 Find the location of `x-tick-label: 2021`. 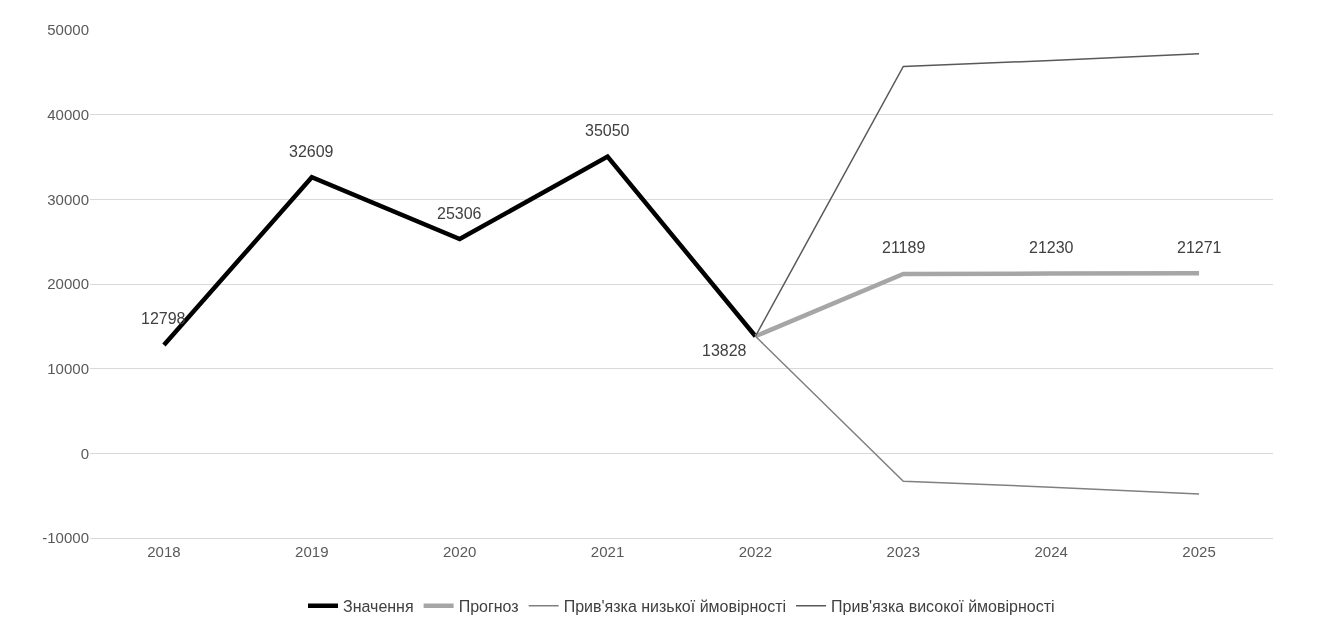

x-tick-label: 2021 is located at coordinates (607, 551).